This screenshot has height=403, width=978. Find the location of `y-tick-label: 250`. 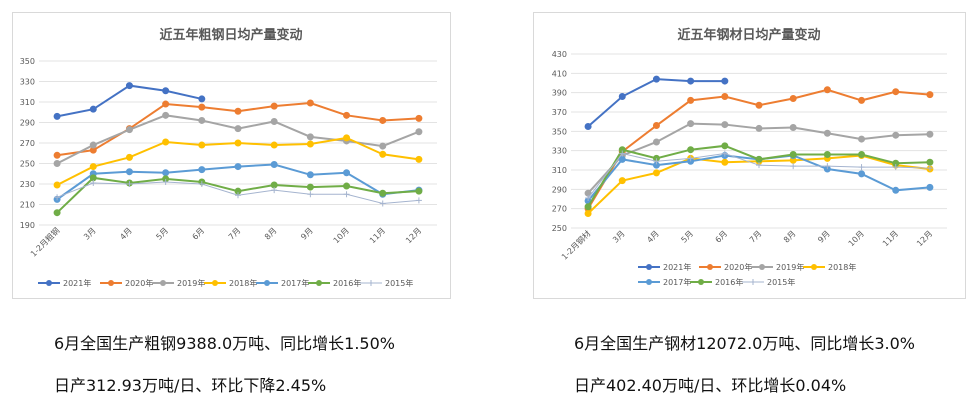

y-tick-label: 250 is located at coordinates (27, 164).